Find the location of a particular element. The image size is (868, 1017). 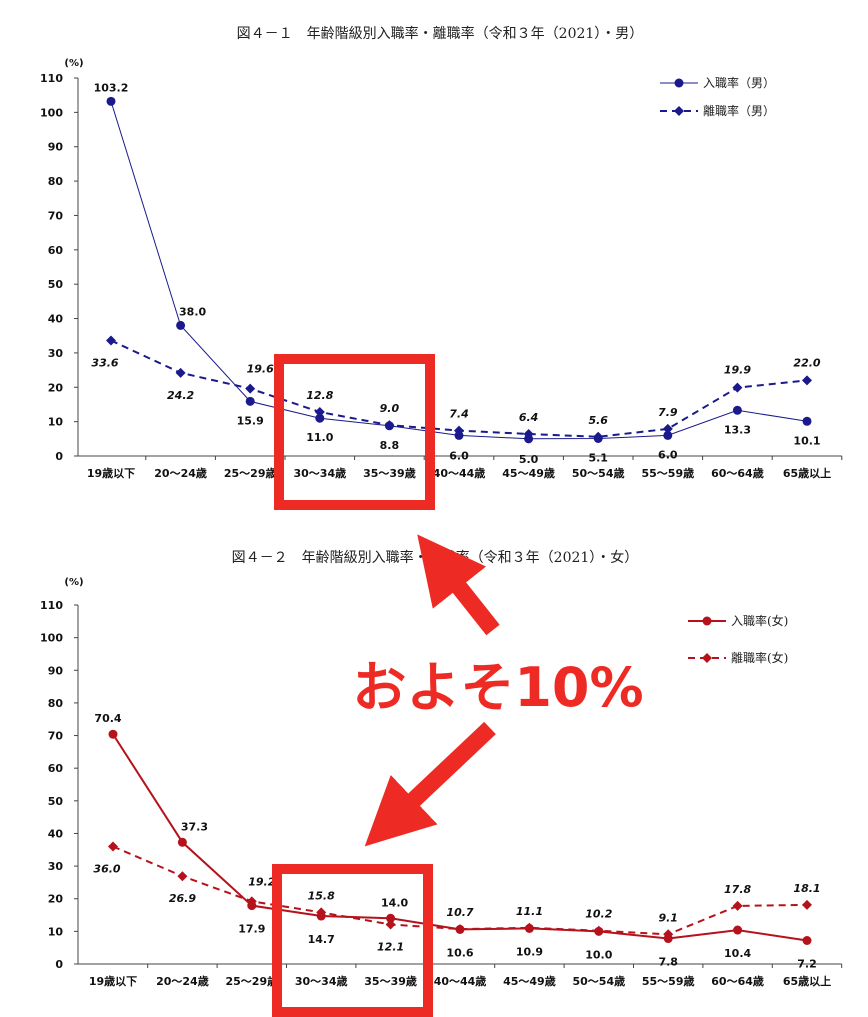

data-label: 10.2 is located at coordinates (598, 914).